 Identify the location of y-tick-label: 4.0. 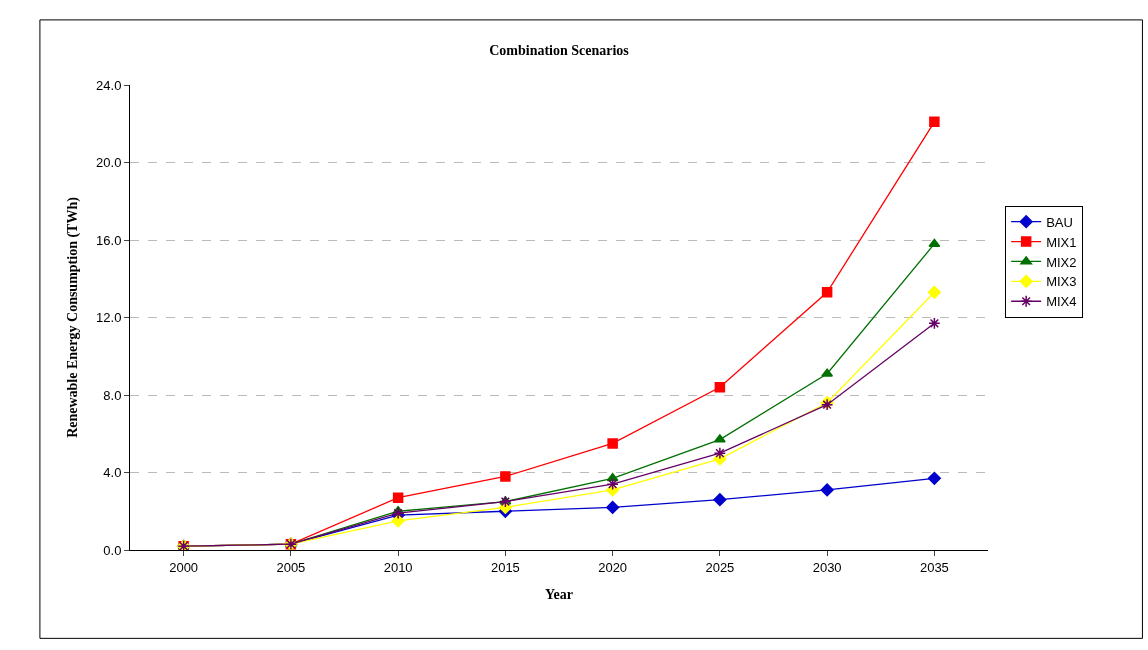
(112, 473).